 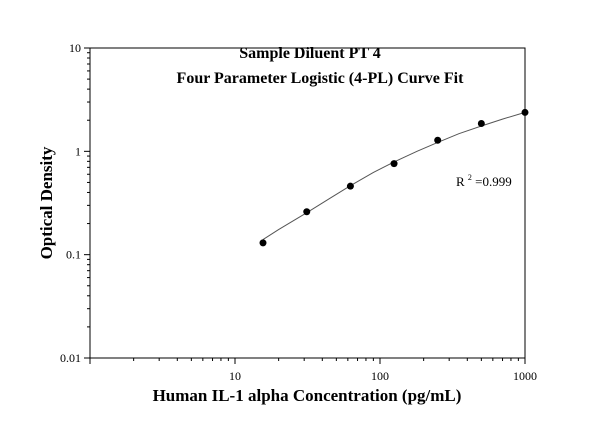 I want to click on y-tick-label: 0.01, so click(x=70, y=358).